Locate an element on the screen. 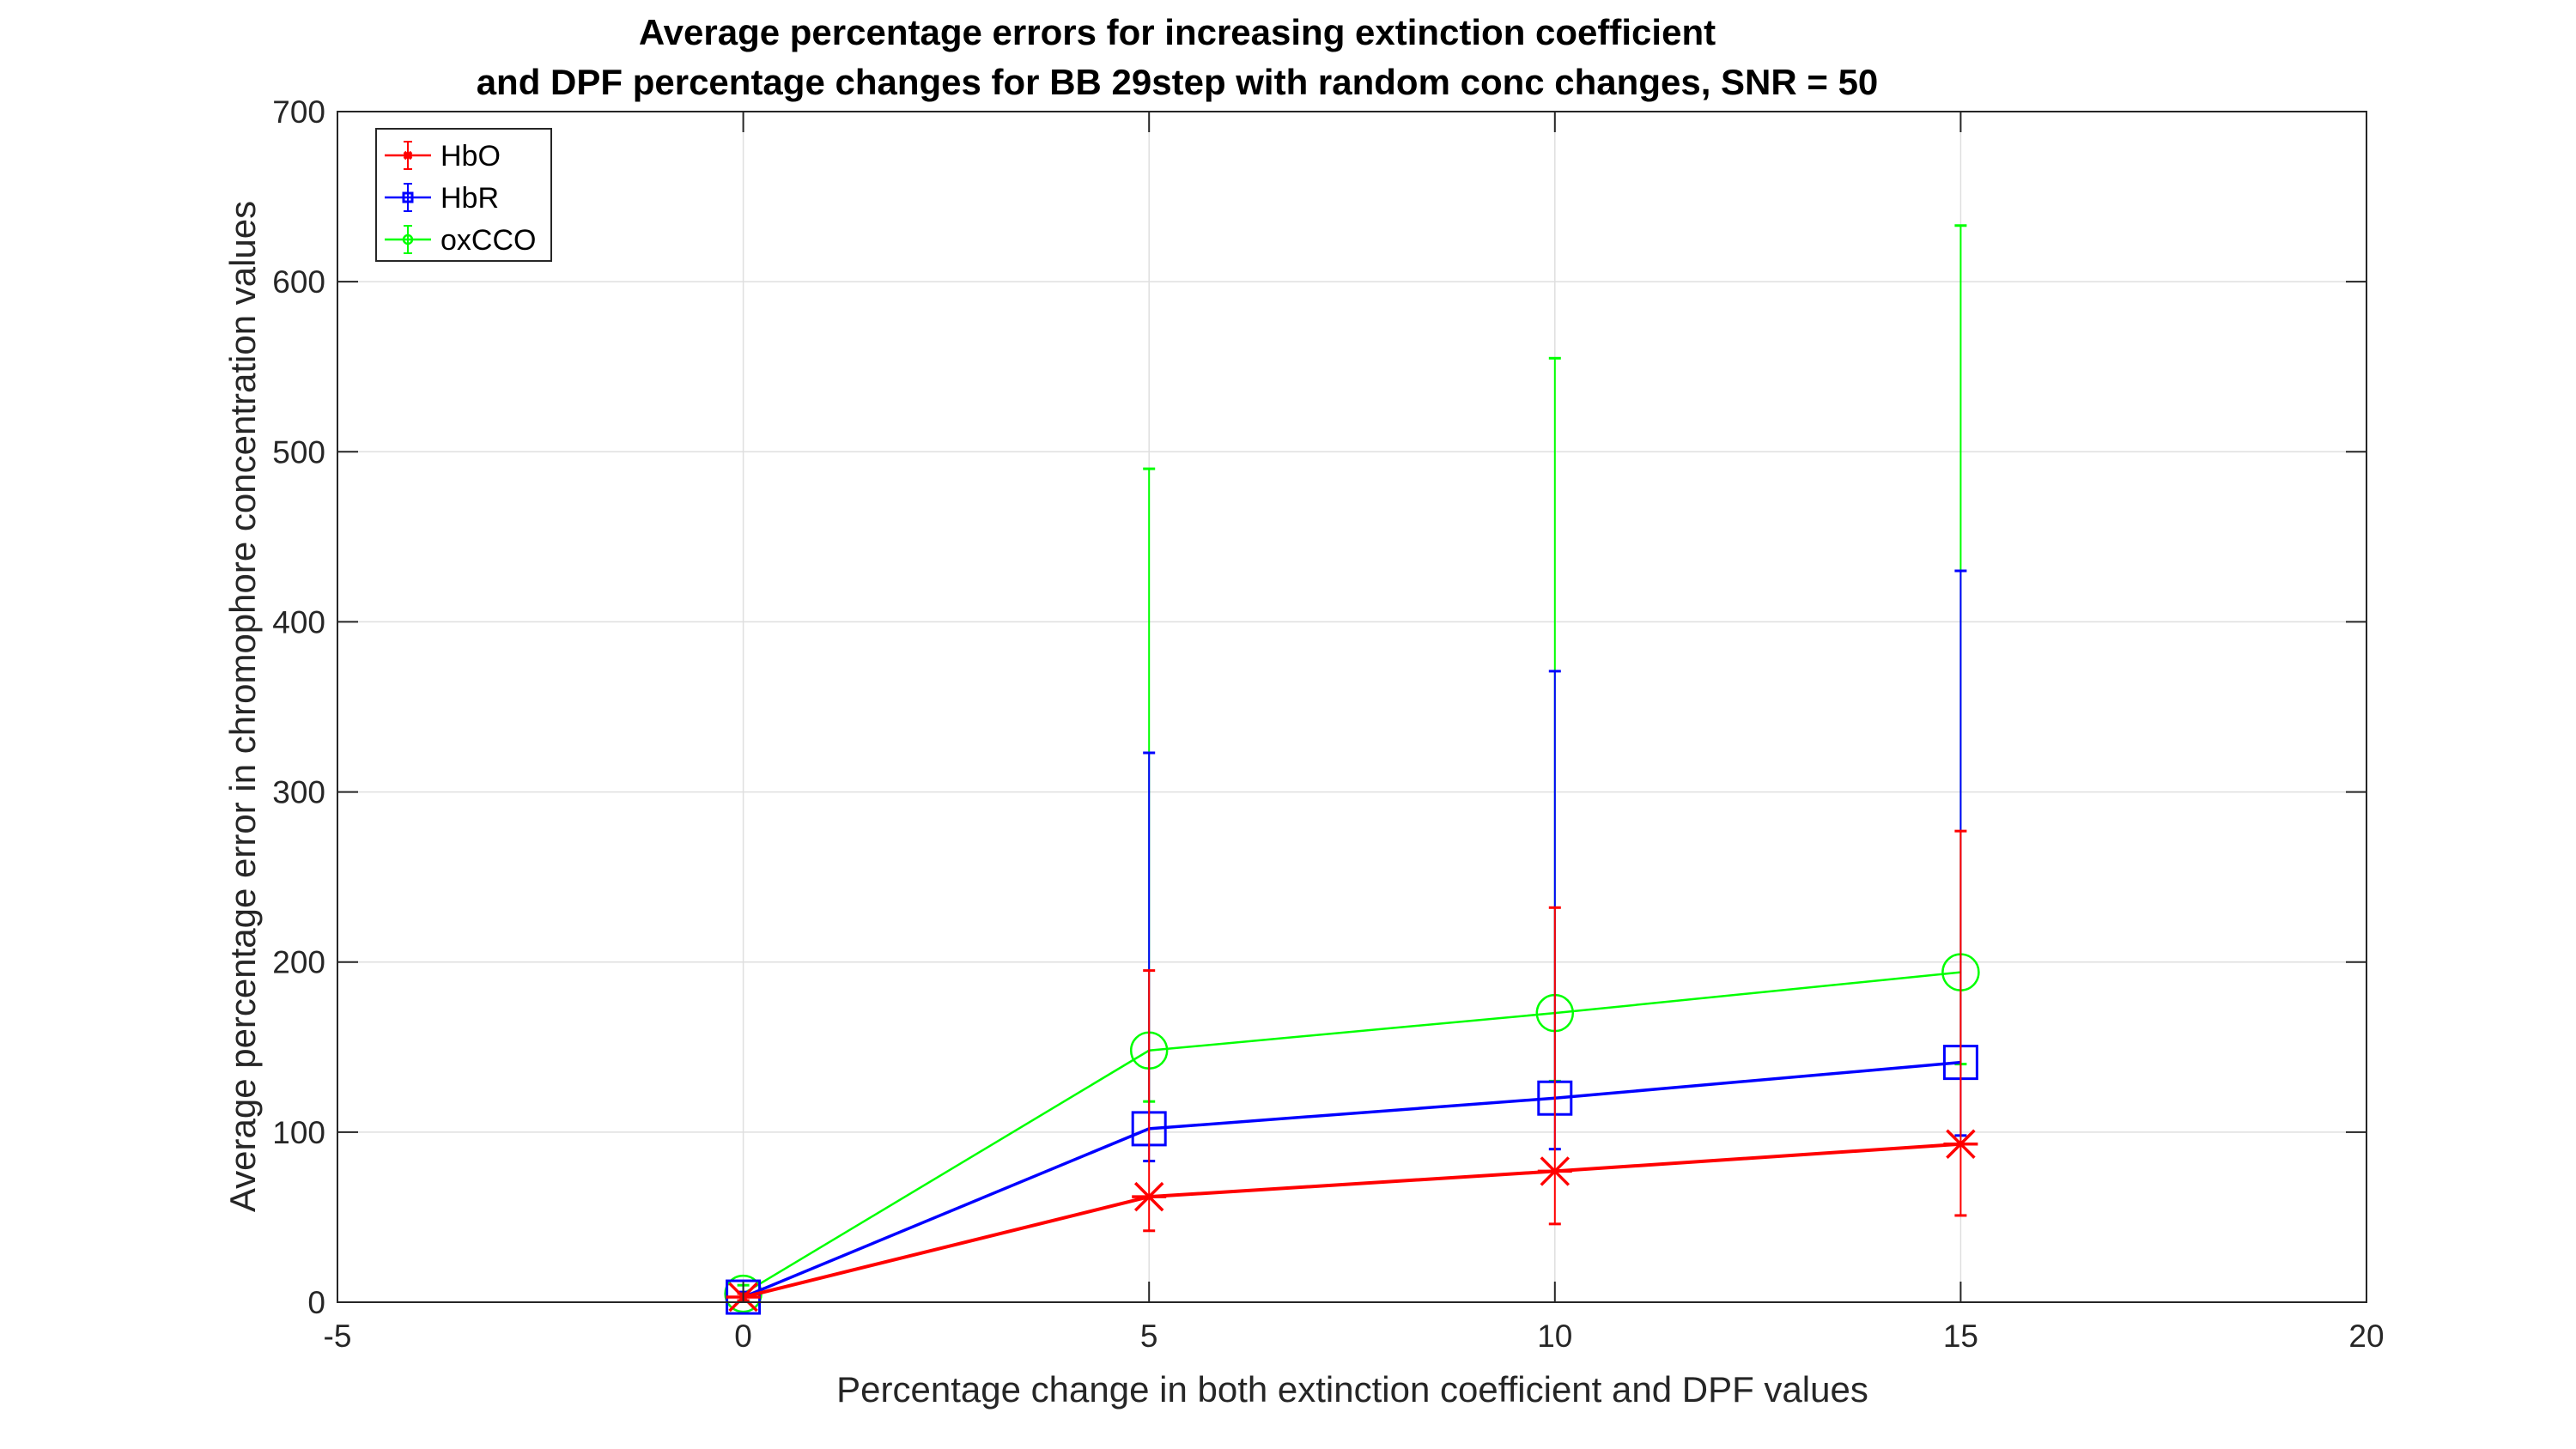 This screenshot has height=1449, width=2576. y-tick-label: 400 is located at coordinates (298, 622).